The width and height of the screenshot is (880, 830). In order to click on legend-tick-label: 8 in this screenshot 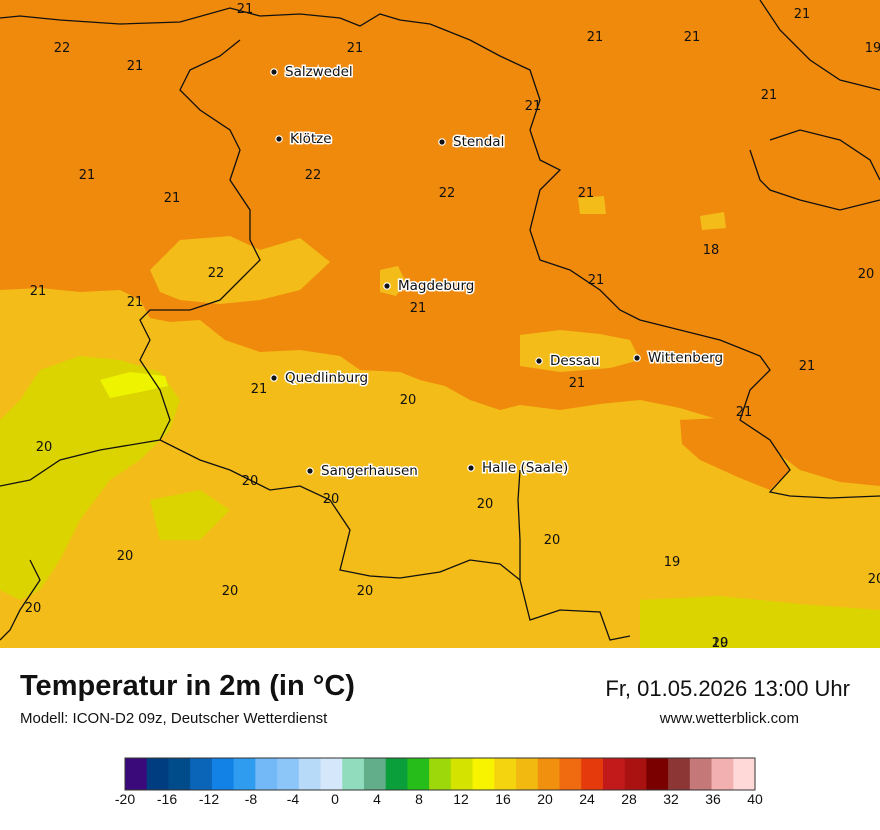, I will do `click(419, 799)`.